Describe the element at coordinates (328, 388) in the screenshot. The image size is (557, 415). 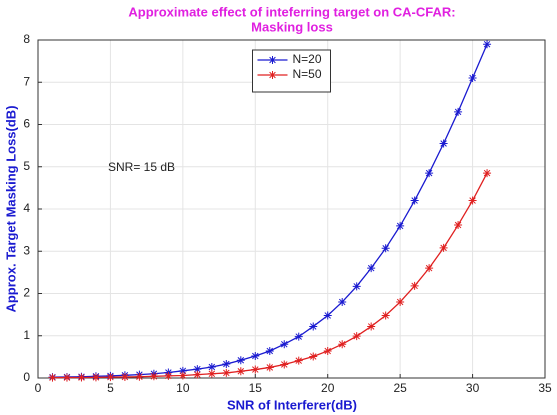
I see `x-tick-label: 20` at that location.